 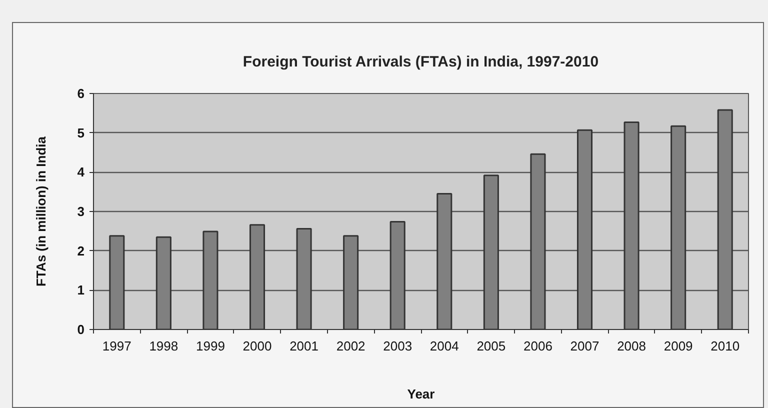 I want to click on x-tick-label: 2004, so click(x=444, y=346).